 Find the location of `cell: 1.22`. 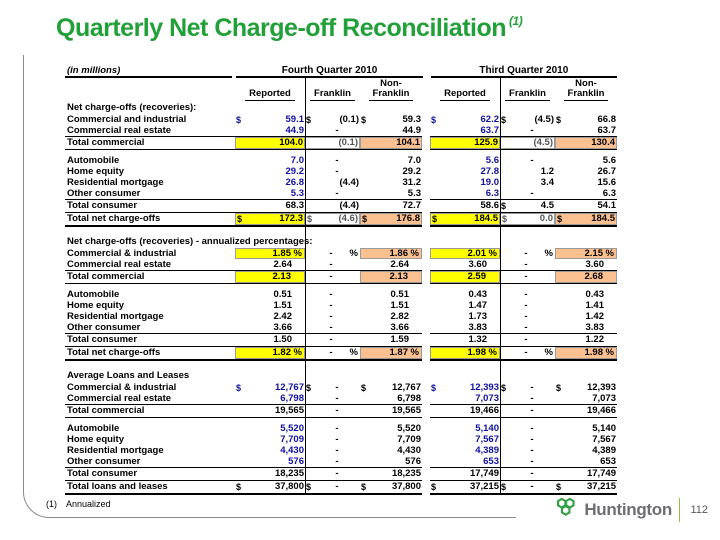

cell: 1.22 is located at coordinates (595, 339).